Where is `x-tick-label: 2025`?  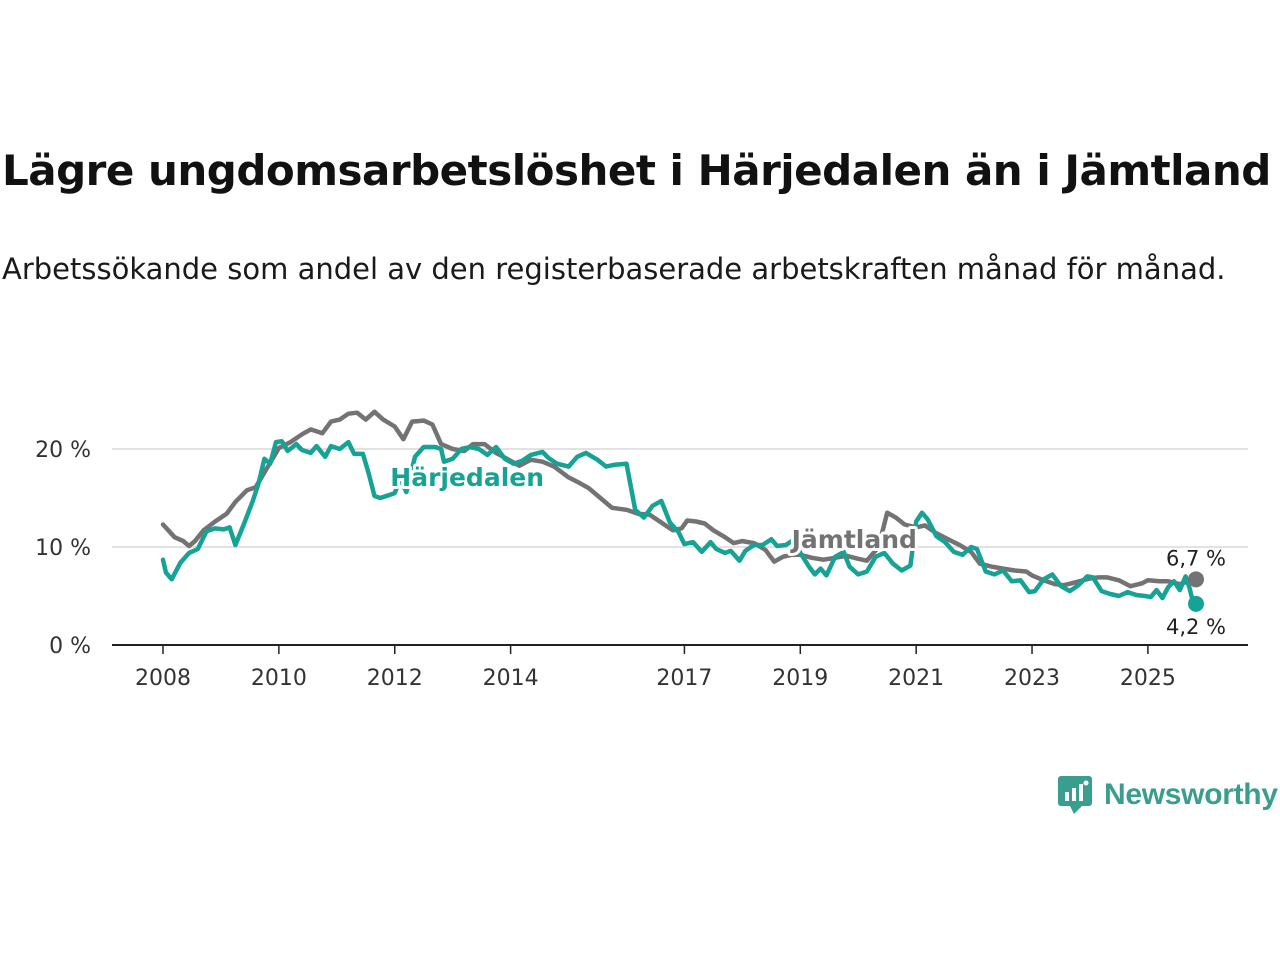
x-tick-label: 2025 is located at coordinates (1148, 678).